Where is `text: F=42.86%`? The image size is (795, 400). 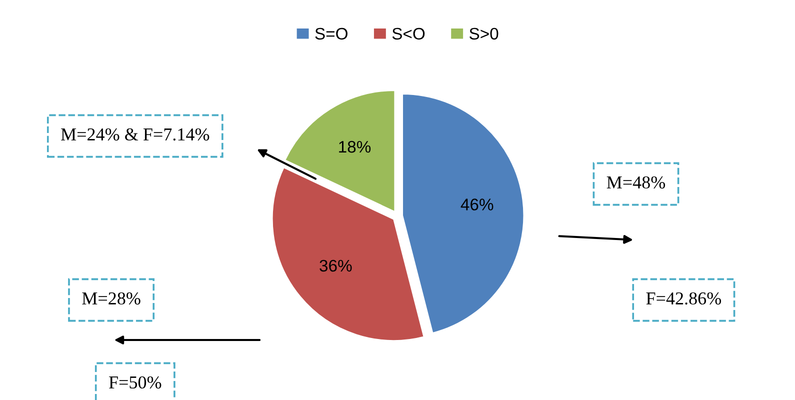 text: F=42.86% is located at coordinates (684, 298).